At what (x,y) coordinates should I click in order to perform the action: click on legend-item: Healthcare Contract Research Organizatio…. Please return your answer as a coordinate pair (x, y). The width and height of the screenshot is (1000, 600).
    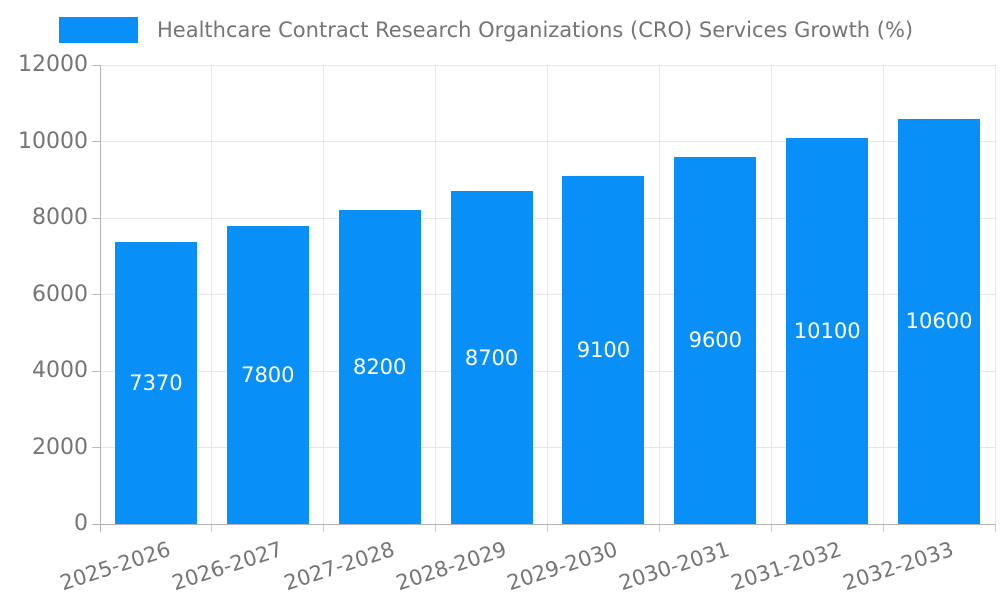
    Looking at the image, I should click on (486, 30).